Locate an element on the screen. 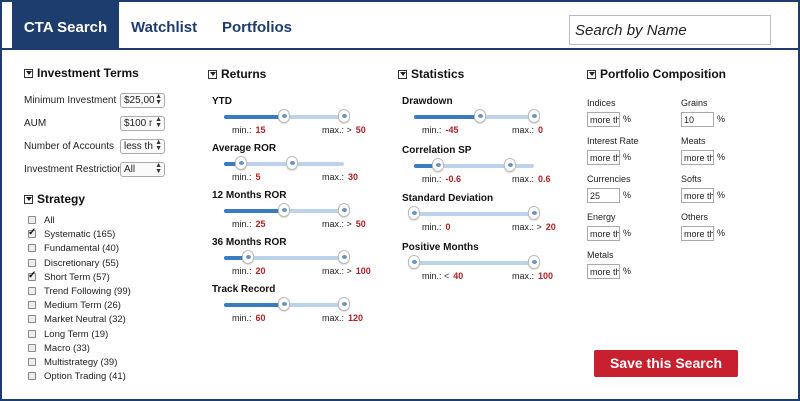  slider-max-readout: max.: >50 is located at coordinates (344, 130).